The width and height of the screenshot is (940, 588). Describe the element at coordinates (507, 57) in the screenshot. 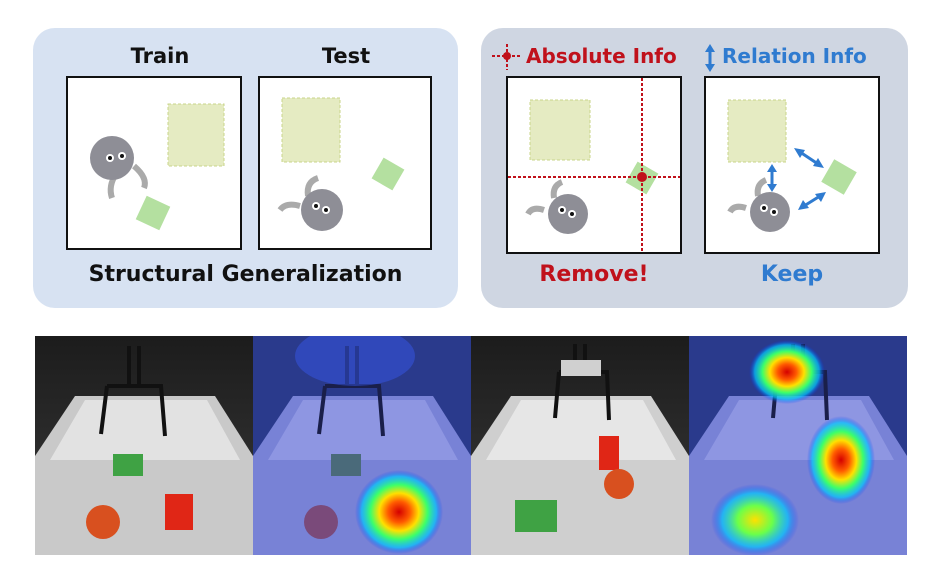

I see `crosshair-icon` at that location.